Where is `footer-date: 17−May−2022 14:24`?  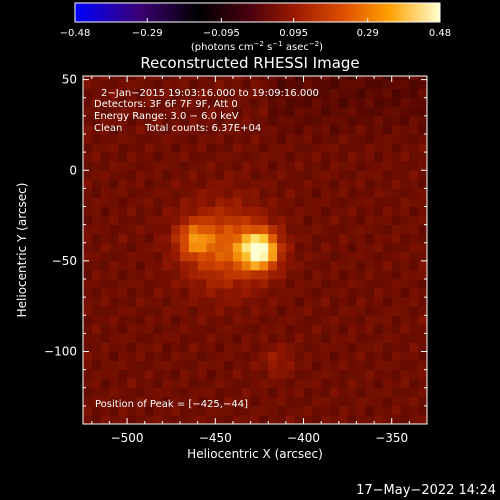
footer-date: 17−May−2022 14:24 is located at coordinates (426, 490).